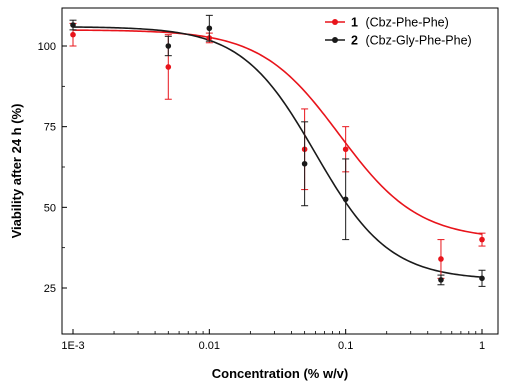 The height and width of the screenshot is (383, 505). I want to click on x-tick-label: 1E-3, so click(72, 346).